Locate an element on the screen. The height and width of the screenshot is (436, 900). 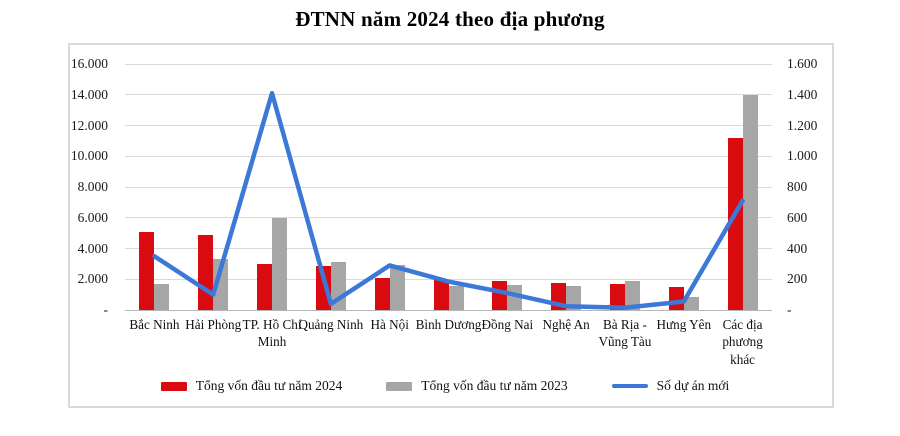
right-axis-tick: 1.200 is located at coordinates (802, 125).